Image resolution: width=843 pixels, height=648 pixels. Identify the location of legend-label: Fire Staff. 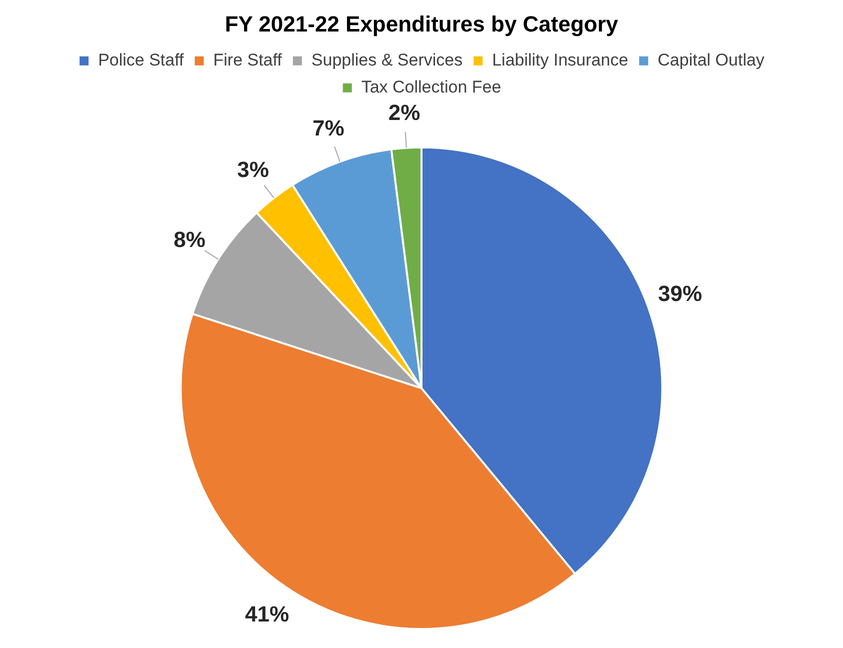
(247, 60).